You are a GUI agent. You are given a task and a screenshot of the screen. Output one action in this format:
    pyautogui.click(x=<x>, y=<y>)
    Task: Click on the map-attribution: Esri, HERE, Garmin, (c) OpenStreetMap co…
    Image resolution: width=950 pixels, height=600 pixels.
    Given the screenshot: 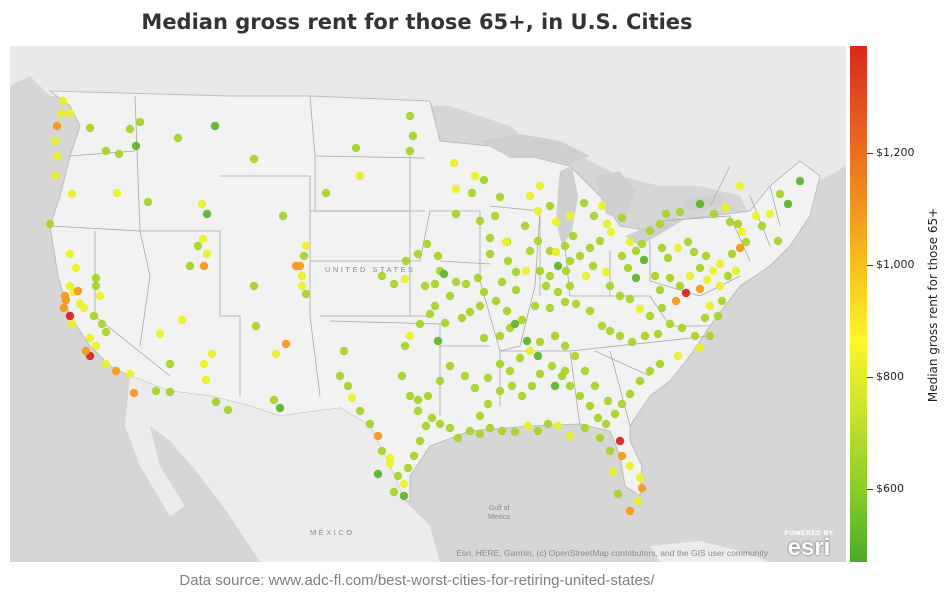 What is the action you would take?
    pyautogui.click(x=612, y=553)
    